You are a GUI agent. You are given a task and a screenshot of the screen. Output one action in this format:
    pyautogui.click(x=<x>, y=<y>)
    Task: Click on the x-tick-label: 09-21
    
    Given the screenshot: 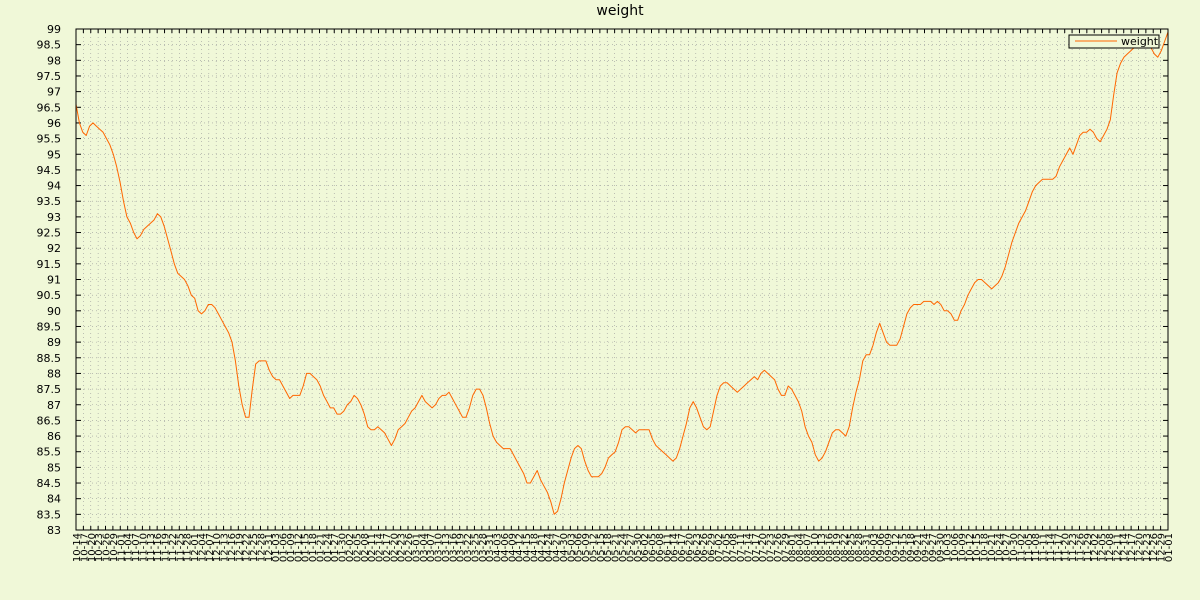 What is the action you would take?
    pyautogui.click(x=918, y=547)
    